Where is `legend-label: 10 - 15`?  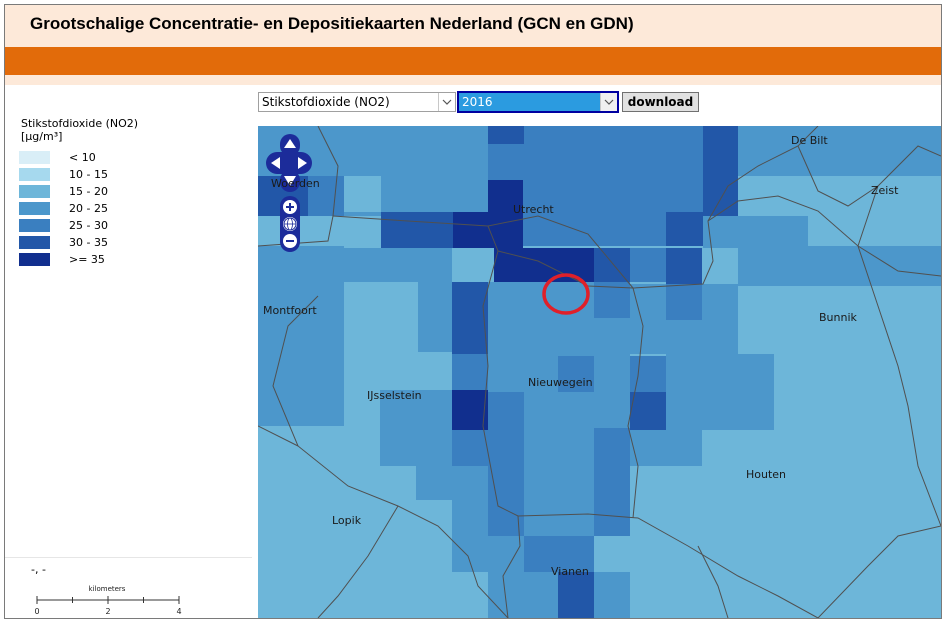
legend-label: 10 - 15 is located at coordinates (88, 174).